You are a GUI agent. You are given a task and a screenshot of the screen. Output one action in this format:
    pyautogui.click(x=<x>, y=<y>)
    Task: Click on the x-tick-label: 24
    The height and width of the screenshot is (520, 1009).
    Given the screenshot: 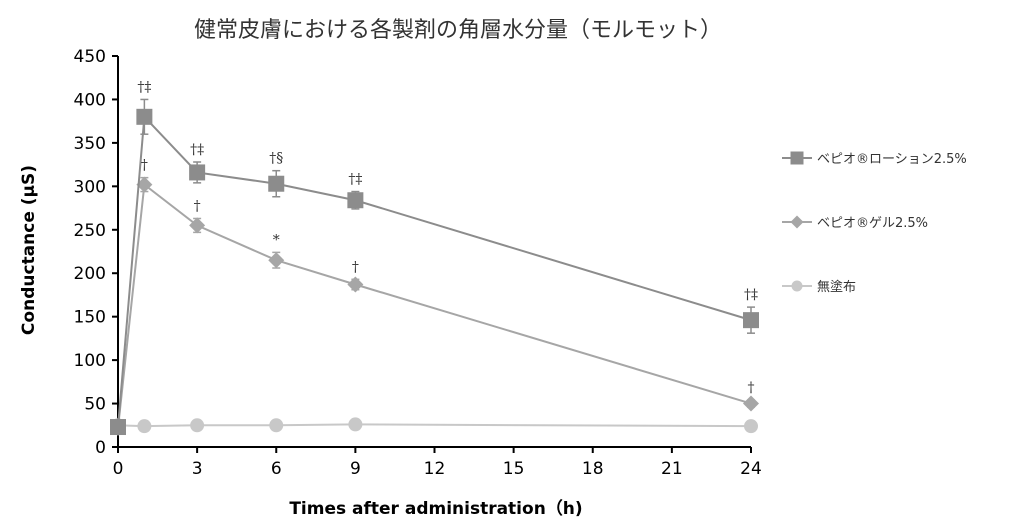 What is the action you would take?
    pyautogui.click(x=751, y=469)
    